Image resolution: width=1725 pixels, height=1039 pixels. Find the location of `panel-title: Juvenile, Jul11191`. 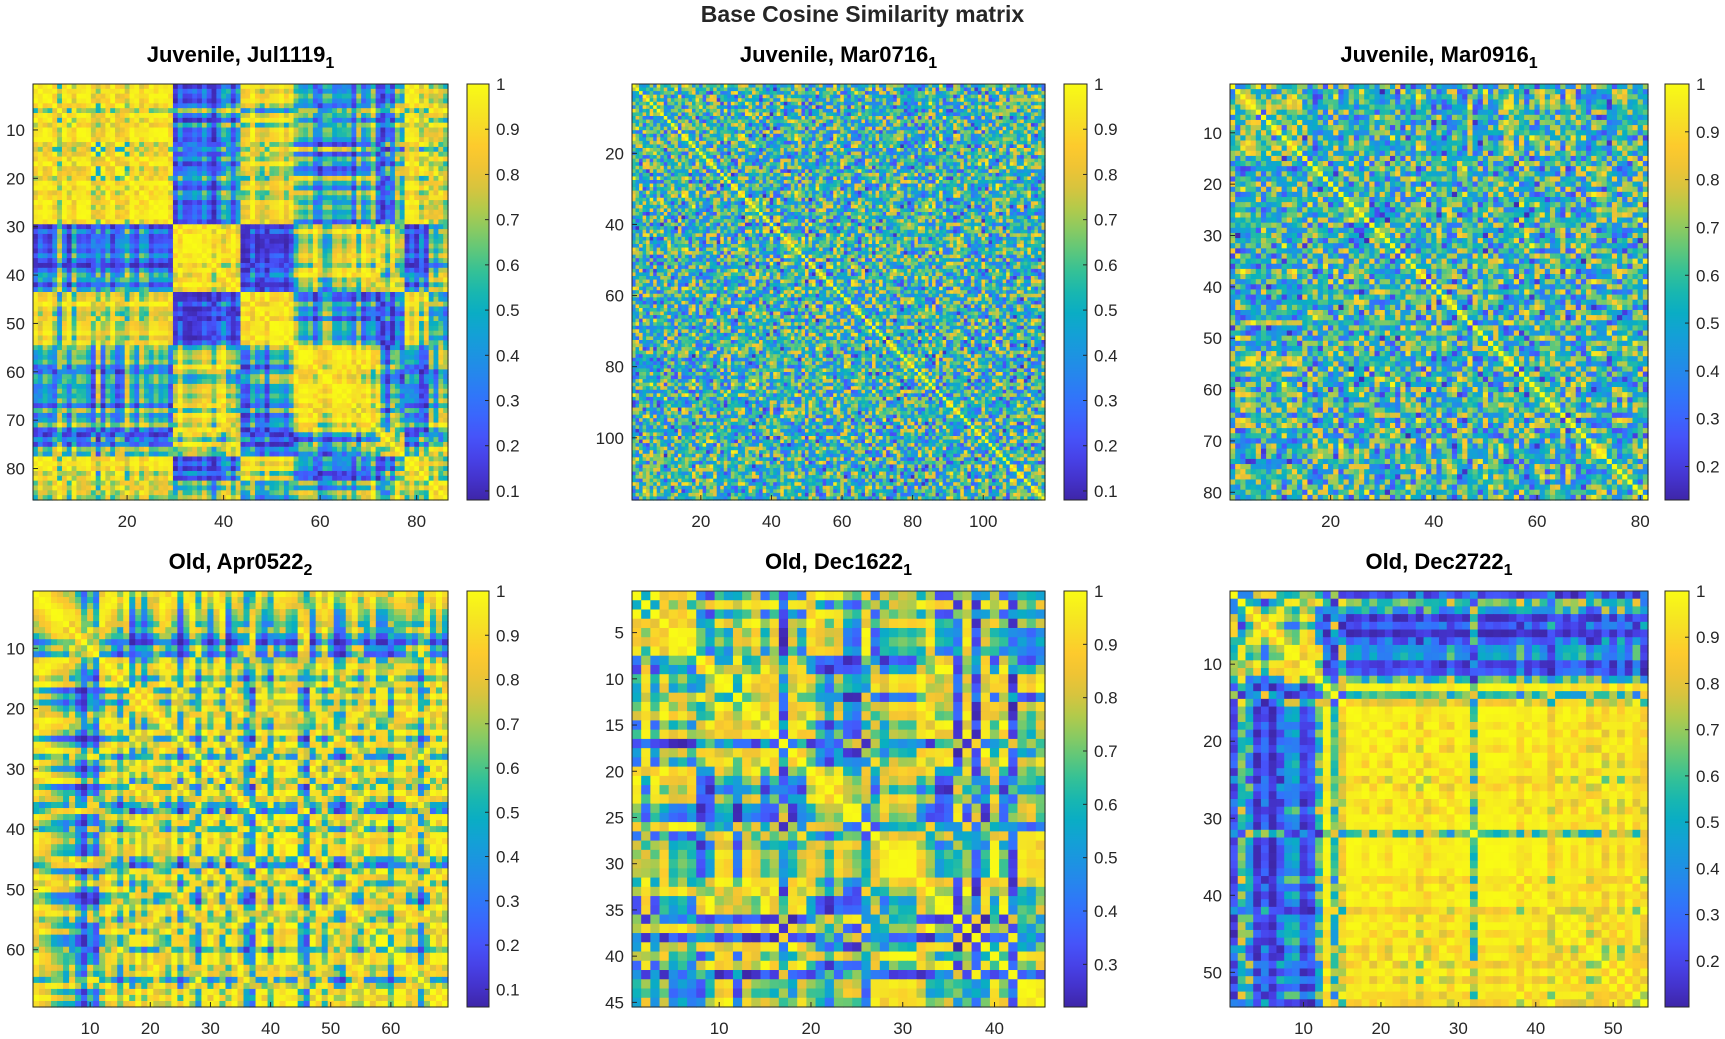

panel-title: Juvenile, Jul11191 is located at coordinates (240, 57).